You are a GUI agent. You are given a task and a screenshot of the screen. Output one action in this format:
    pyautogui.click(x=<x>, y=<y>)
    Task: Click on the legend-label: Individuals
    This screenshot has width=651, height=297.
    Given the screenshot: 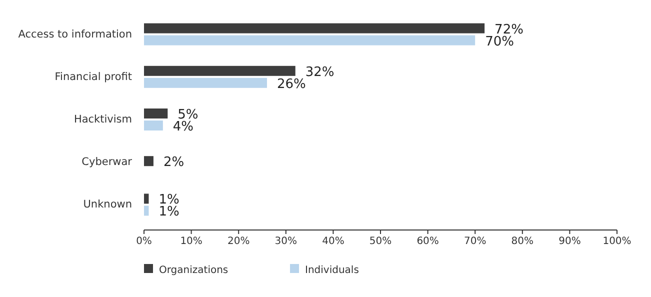 What is the action you would take?
    pyautogui.click(x=332, y=270)
    